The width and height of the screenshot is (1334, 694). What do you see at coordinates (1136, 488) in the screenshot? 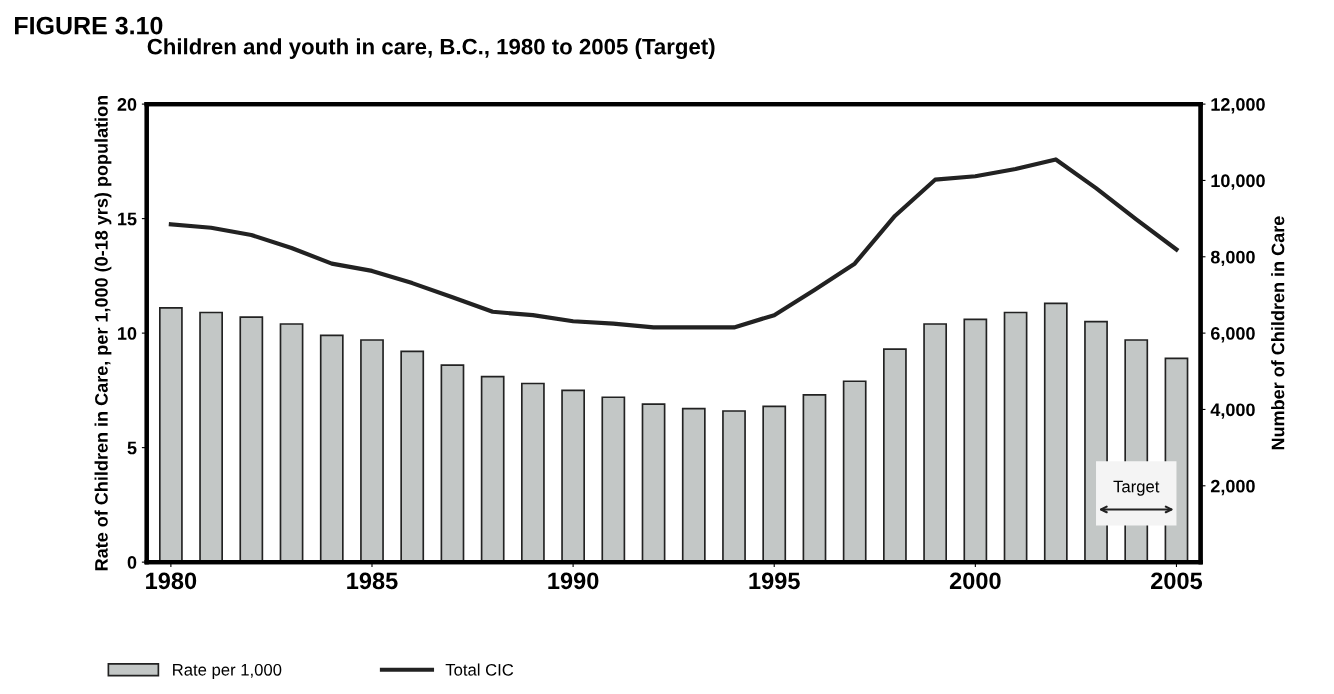
I see `band-label: Target` at bounding box center [1136, 488].